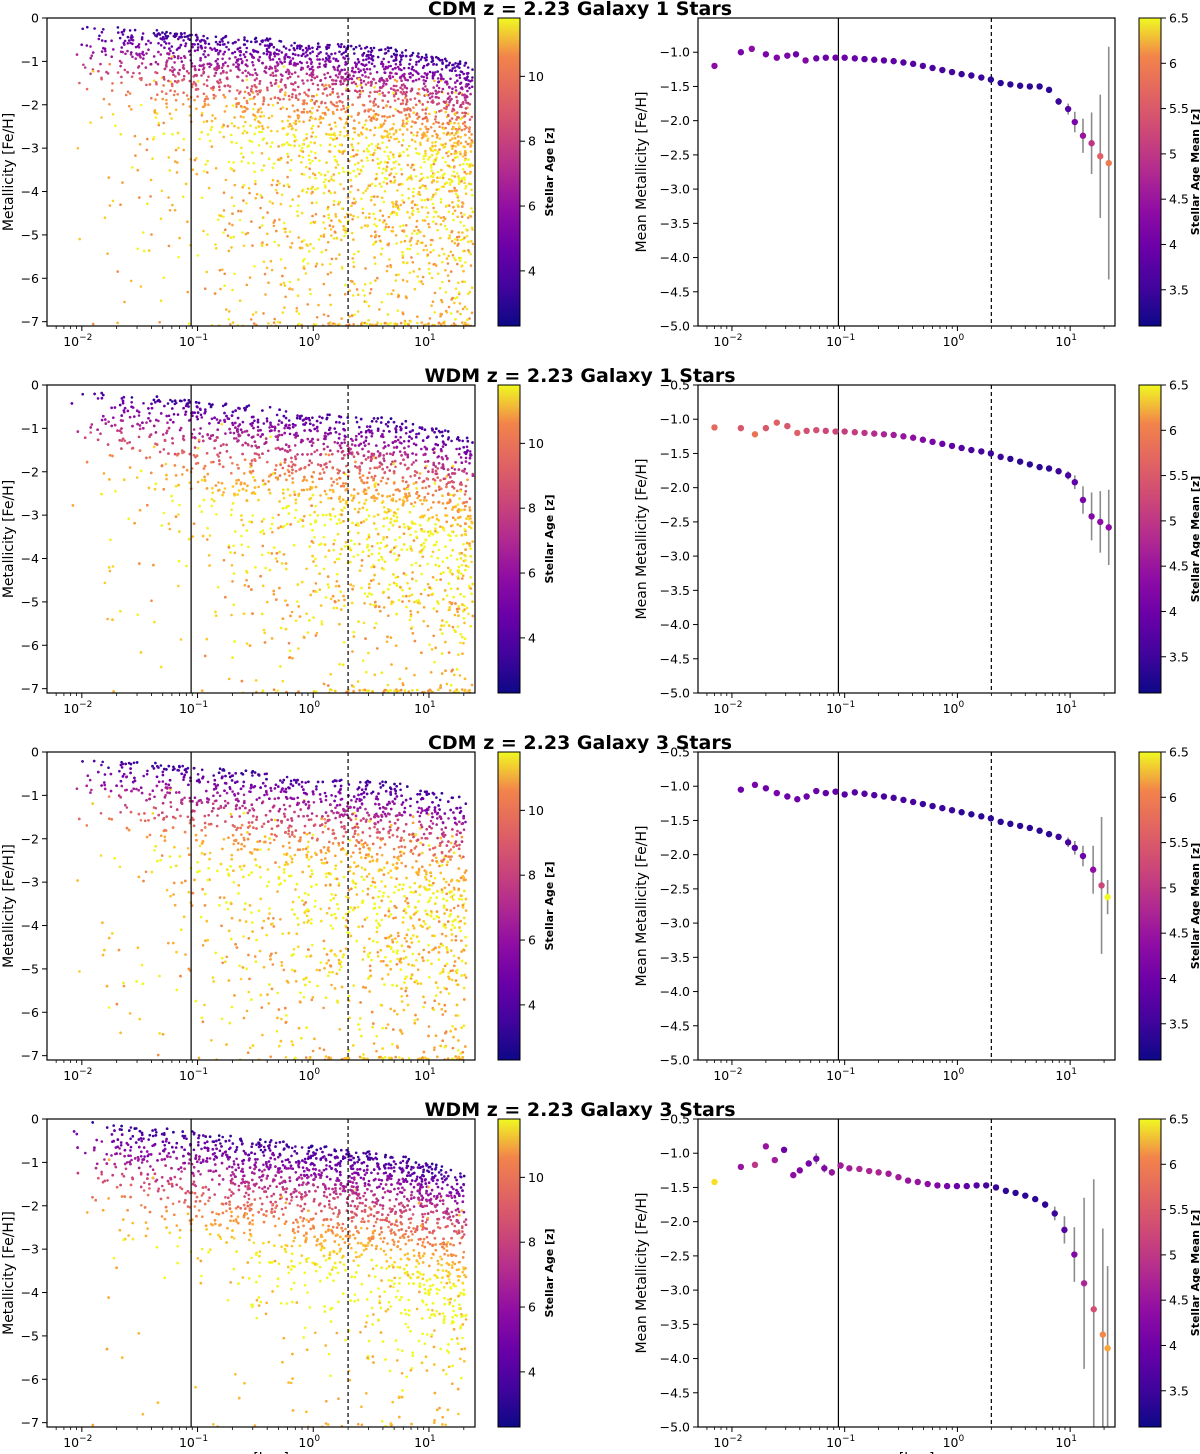 The image size is (1200, 1454). Describe the element at coordinates (30, 191) in the screenshot. I see `ytick-label: −4` at that location.